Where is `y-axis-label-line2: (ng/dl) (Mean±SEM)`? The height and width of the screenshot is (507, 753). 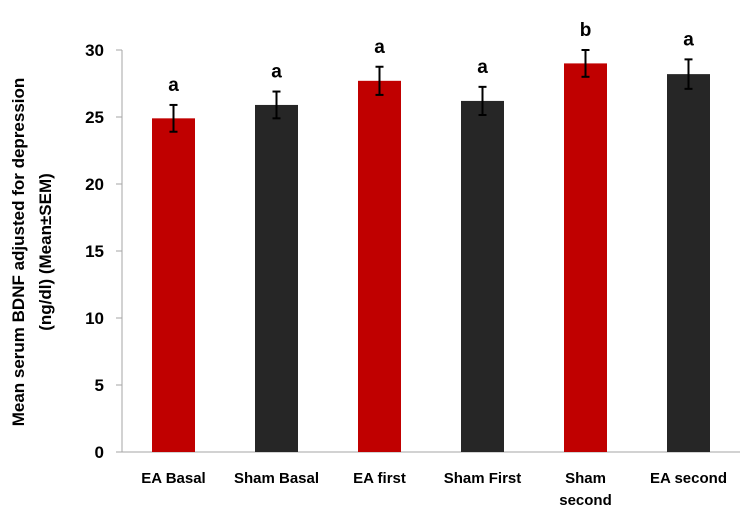
y-axis-label-line2: (ng/dl) (Mean±SEM) is located at coordinates (45, 252).